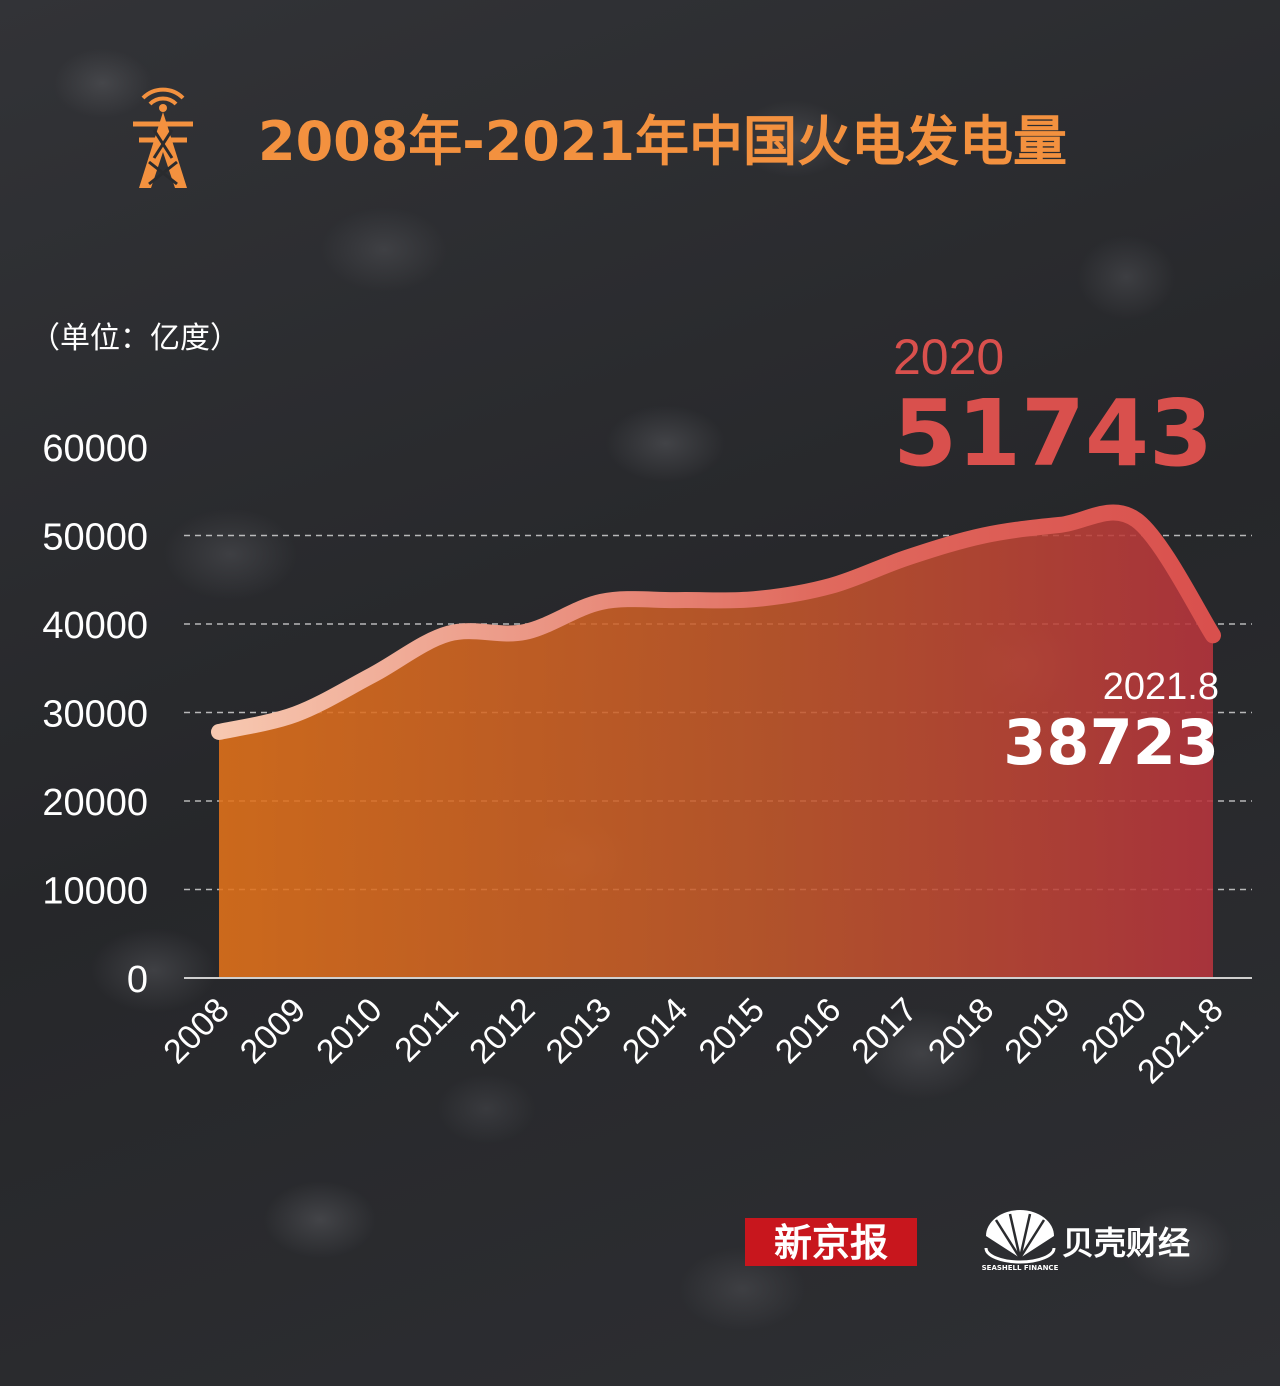  Describe the element at coordinates (196, 1031) in the screenshot. I see `x-tick-label: 2008` at that location.